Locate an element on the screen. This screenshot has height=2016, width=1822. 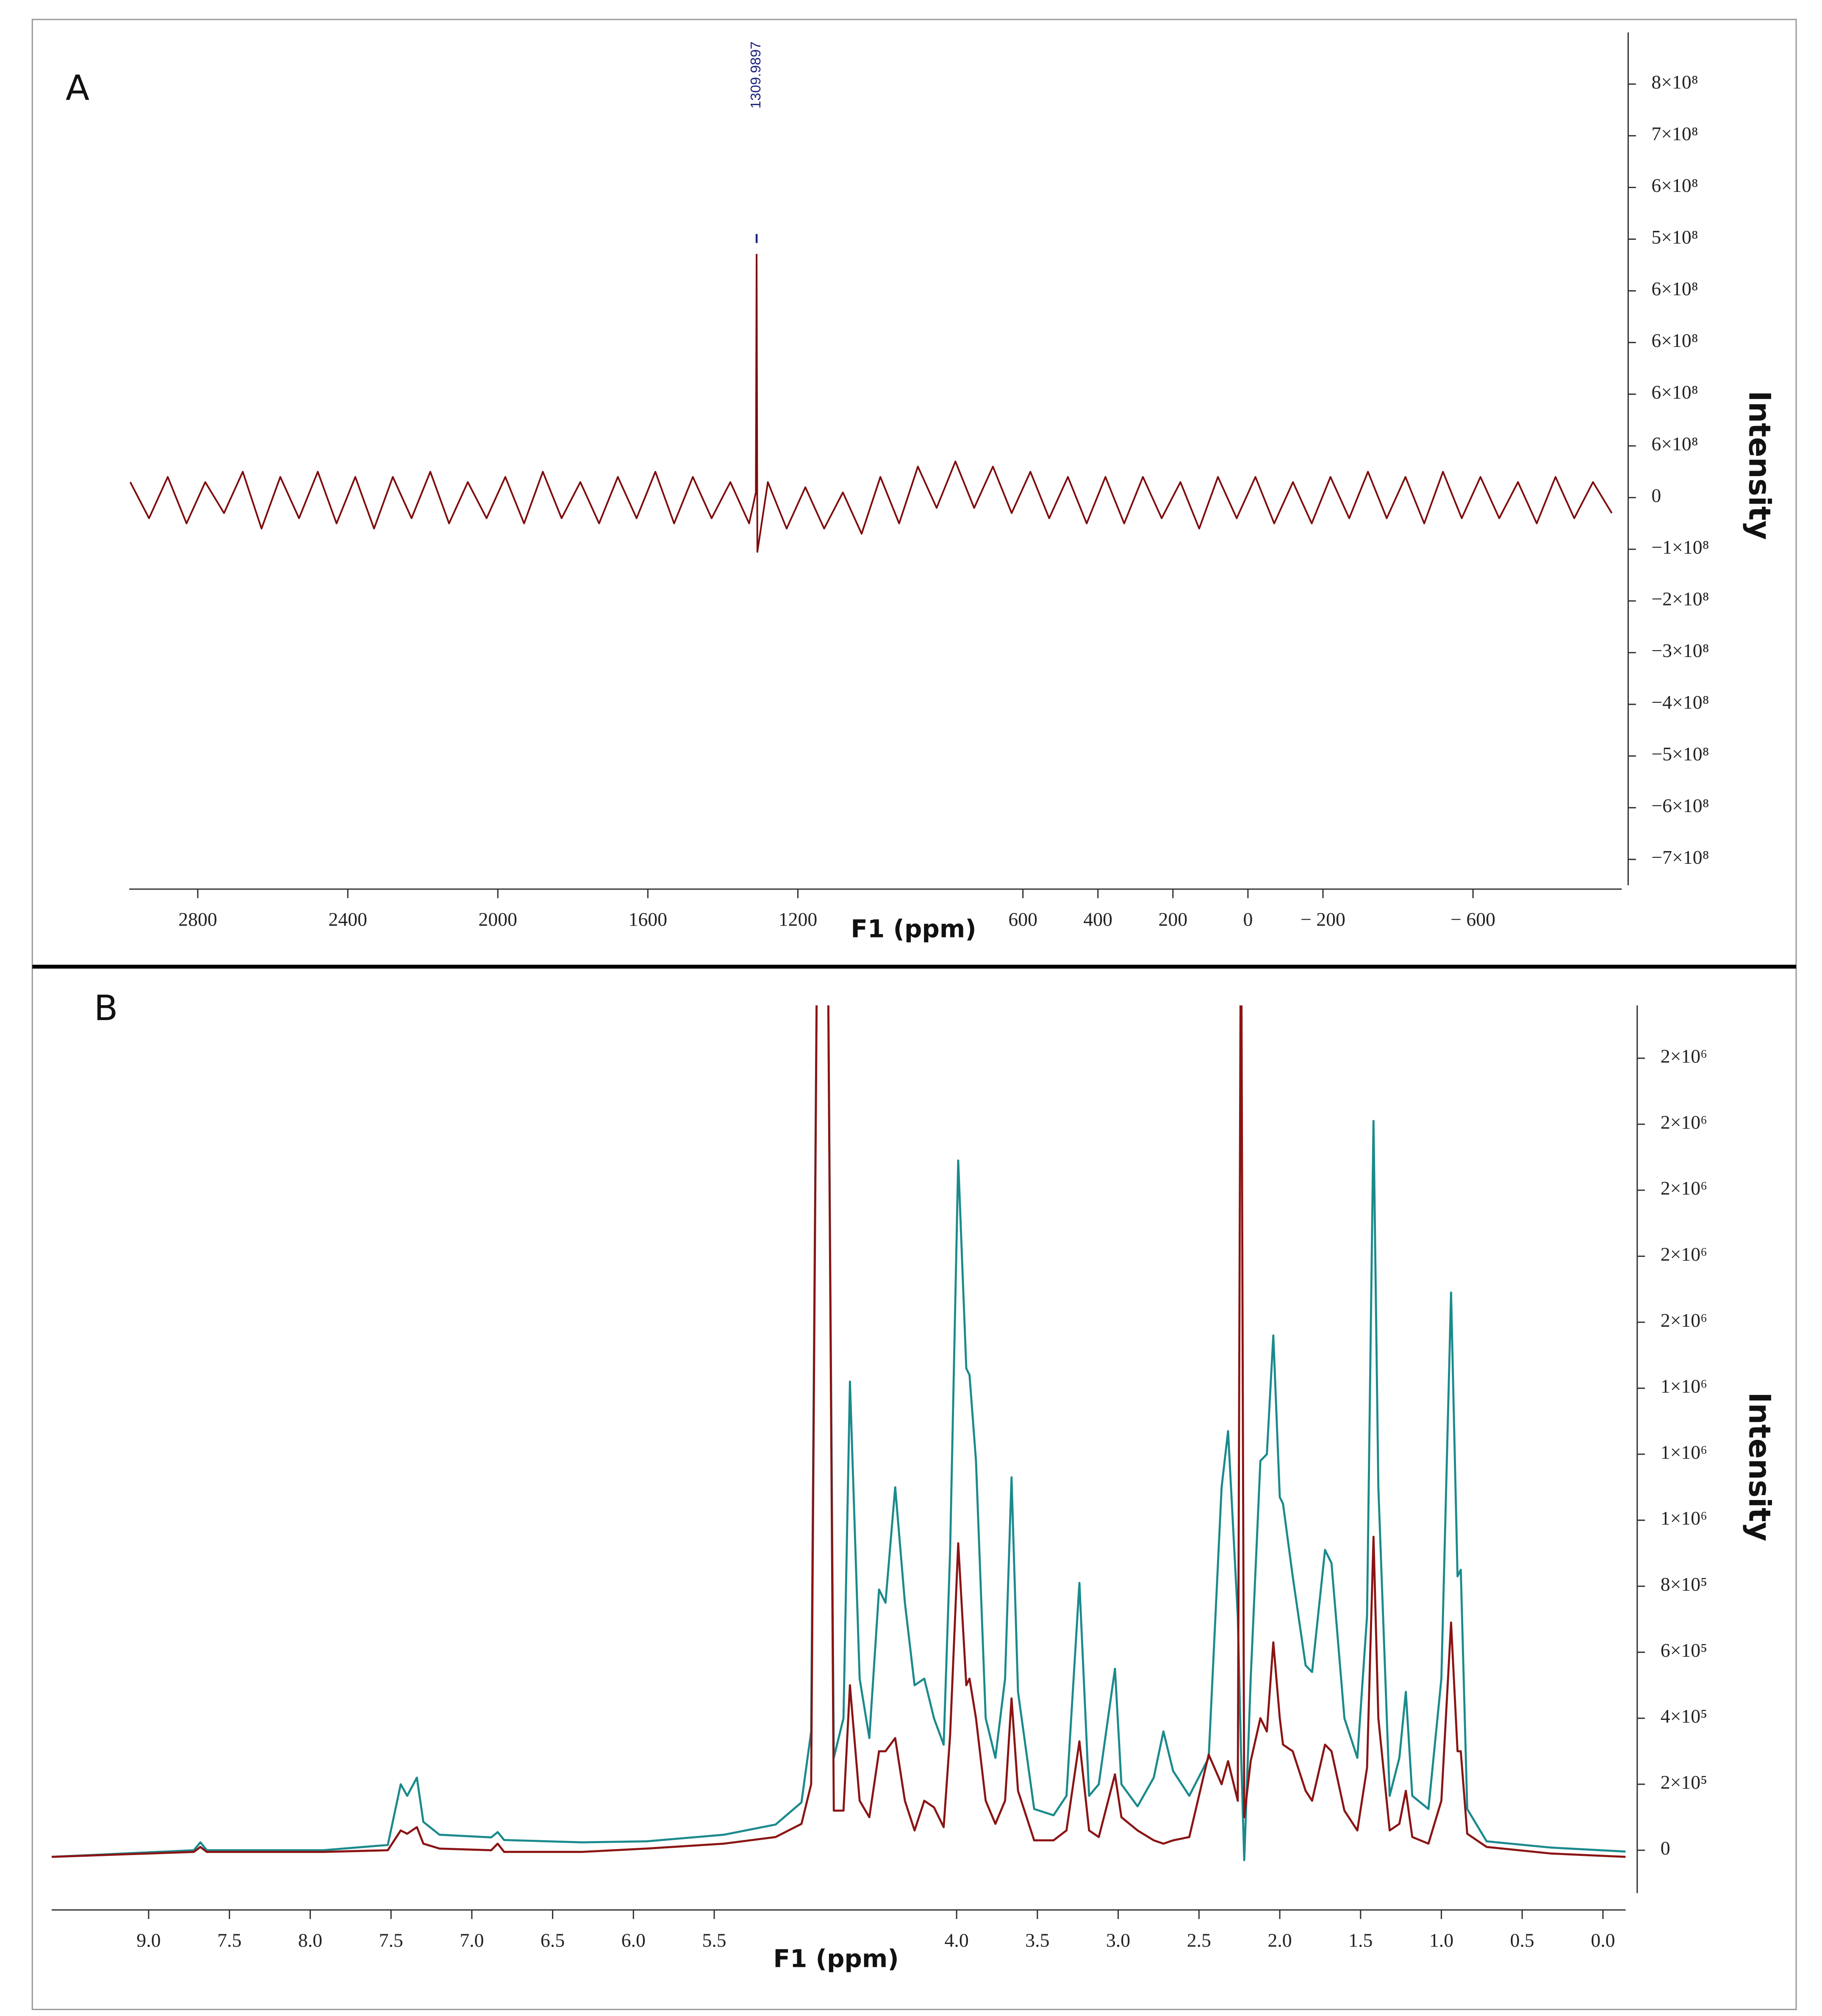
spectrum-line is located at coordinates (871, 404).